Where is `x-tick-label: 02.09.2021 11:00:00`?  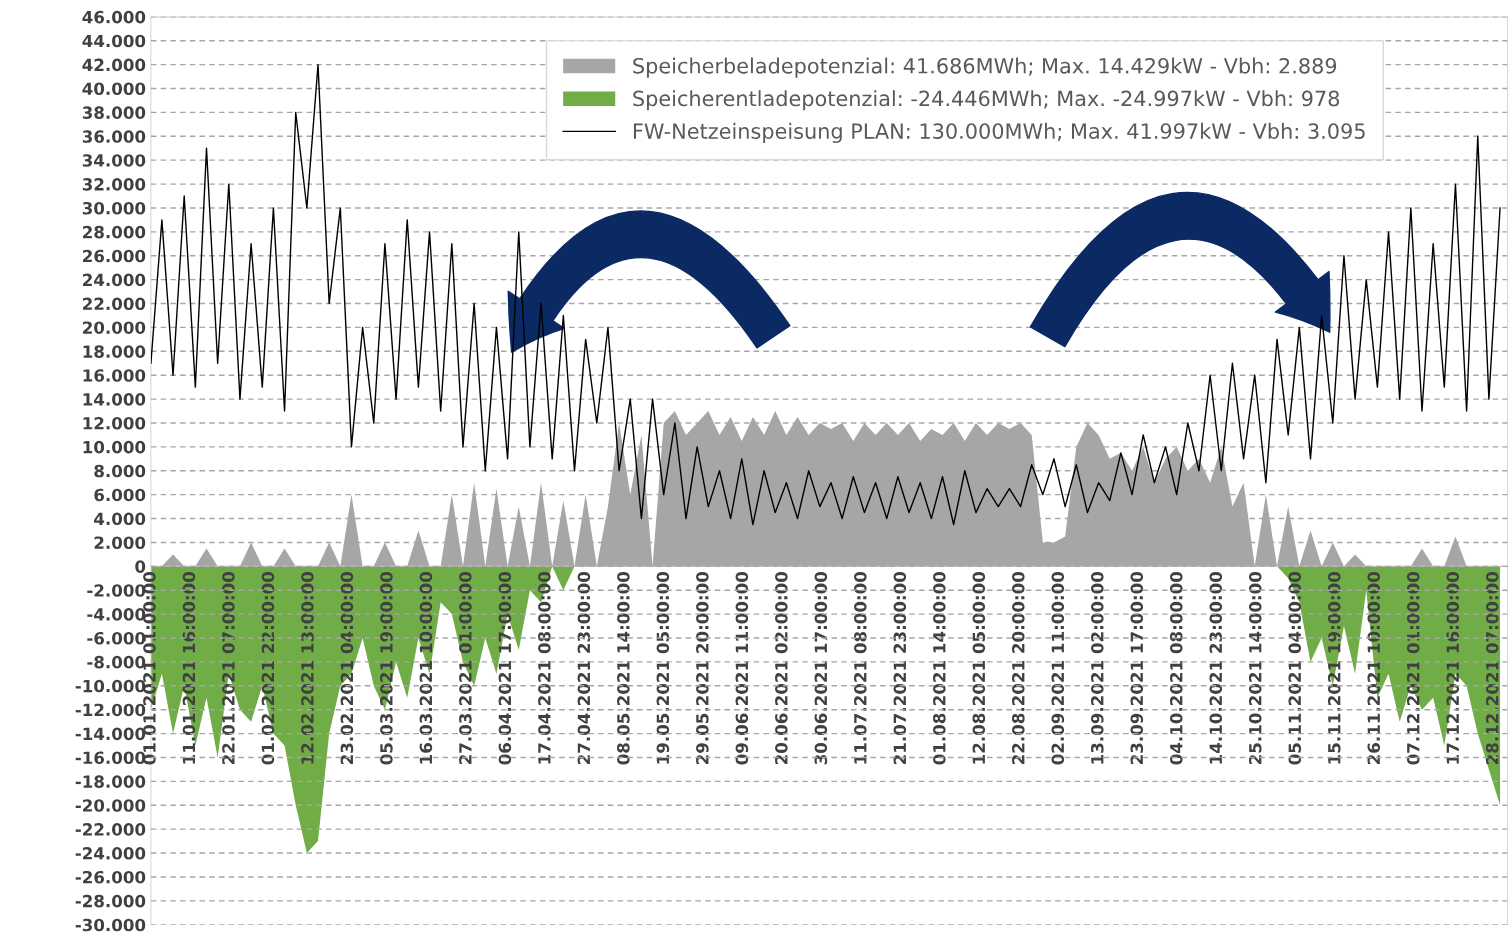 x-tick-label: 02.09.2021 11:00:00 is located at coordinates (1058, 668).